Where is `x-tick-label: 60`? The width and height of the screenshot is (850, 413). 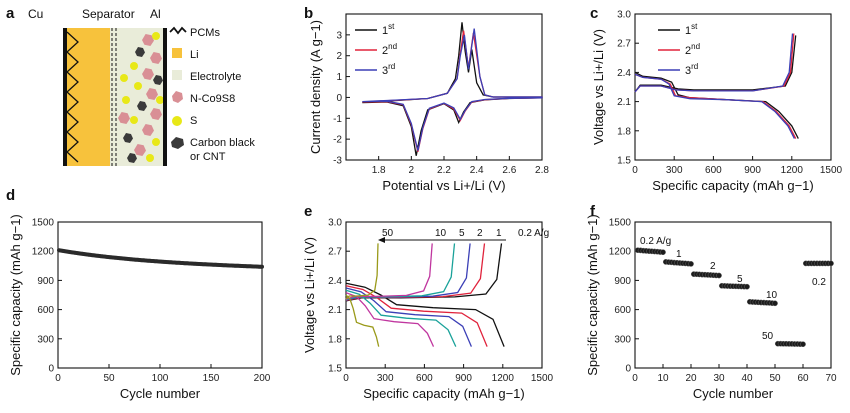 x-tick-label: 60 is located at coordinates (803, 378).